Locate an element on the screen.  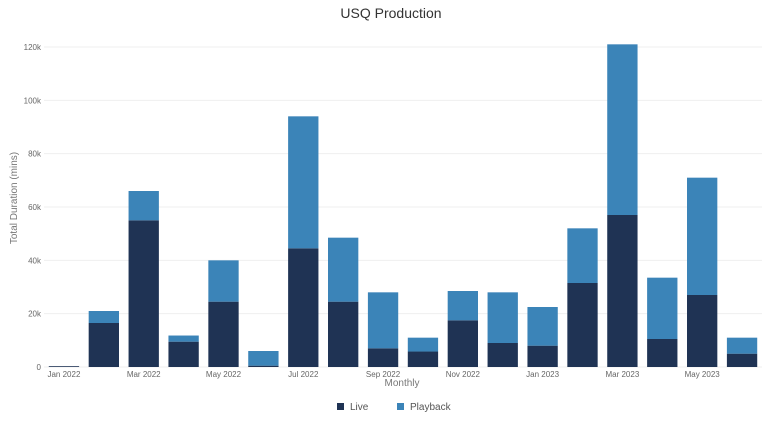
x-tick-label: Sep 2022 is located at coordinates (383, 374).